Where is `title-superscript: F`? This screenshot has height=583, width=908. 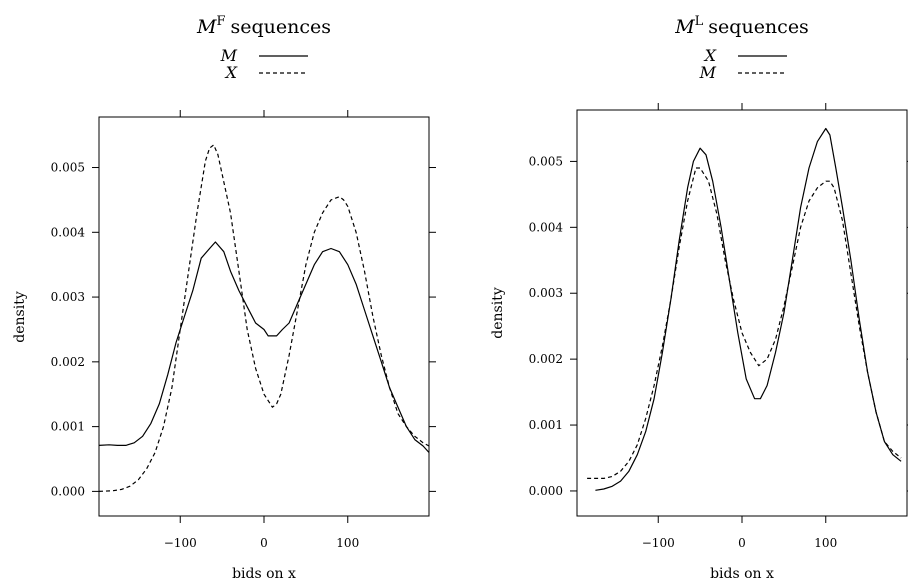
title-superscript: F is located at coordinates (220, 21).